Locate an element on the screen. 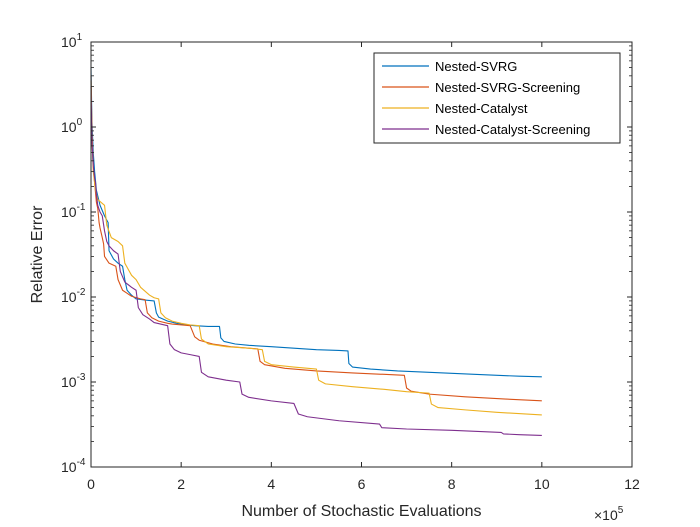 The image size is (700, 527). legend-label-nested-svrg: Nested-SVRG is located at coordinates (476, 66).